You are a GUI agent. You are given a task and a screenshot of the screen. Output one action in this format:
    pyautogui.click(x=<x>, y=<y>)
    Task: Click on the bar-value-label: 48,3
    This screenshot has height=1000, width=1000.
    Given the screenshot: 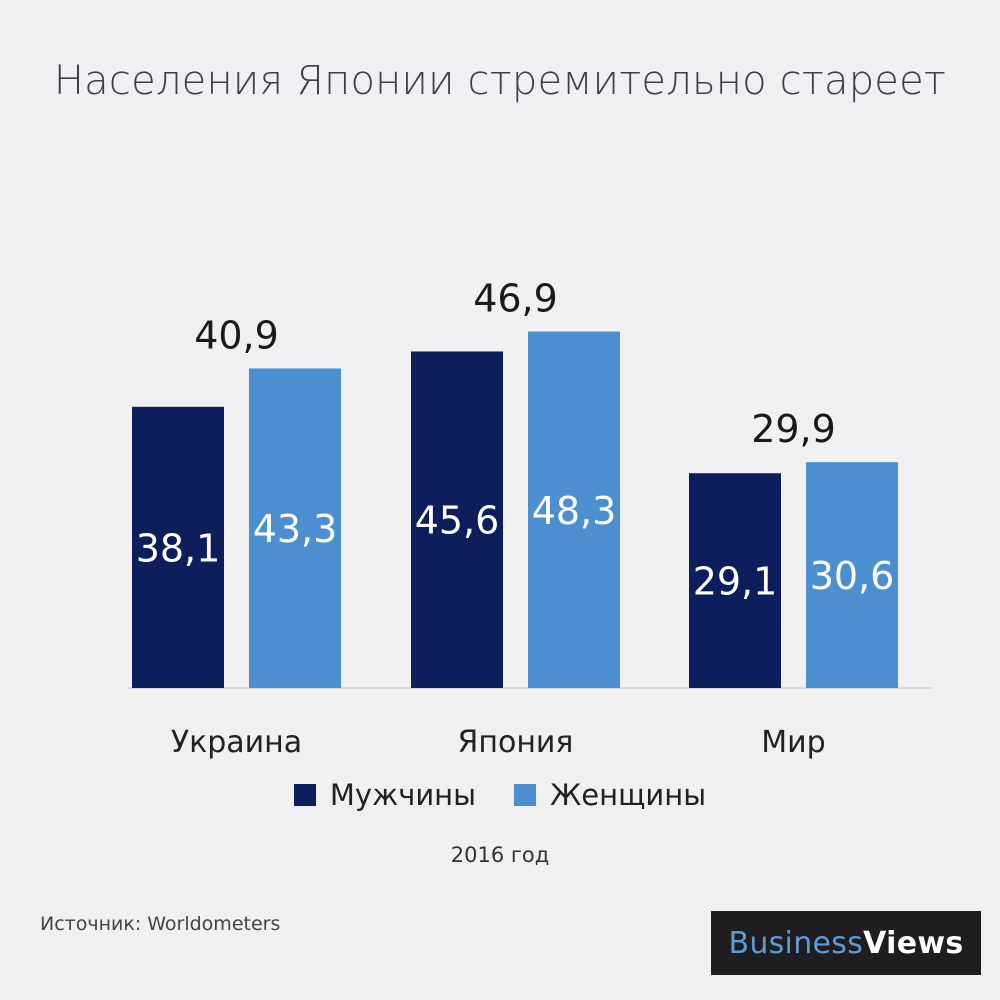 What is the action you would take?
    pyautogui.click(x=574, y=511)
    